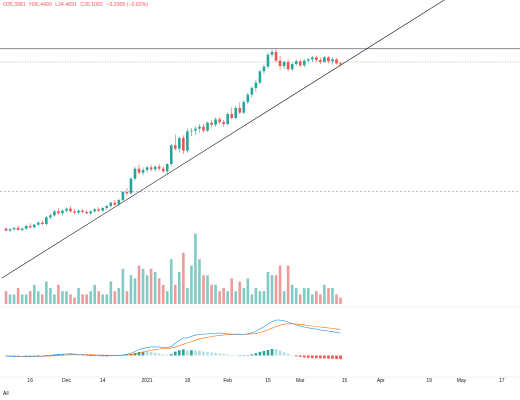  Describe the element at coordinates (40, 5) in the screenshot. I see `legend-high: H36.4490` at that location.